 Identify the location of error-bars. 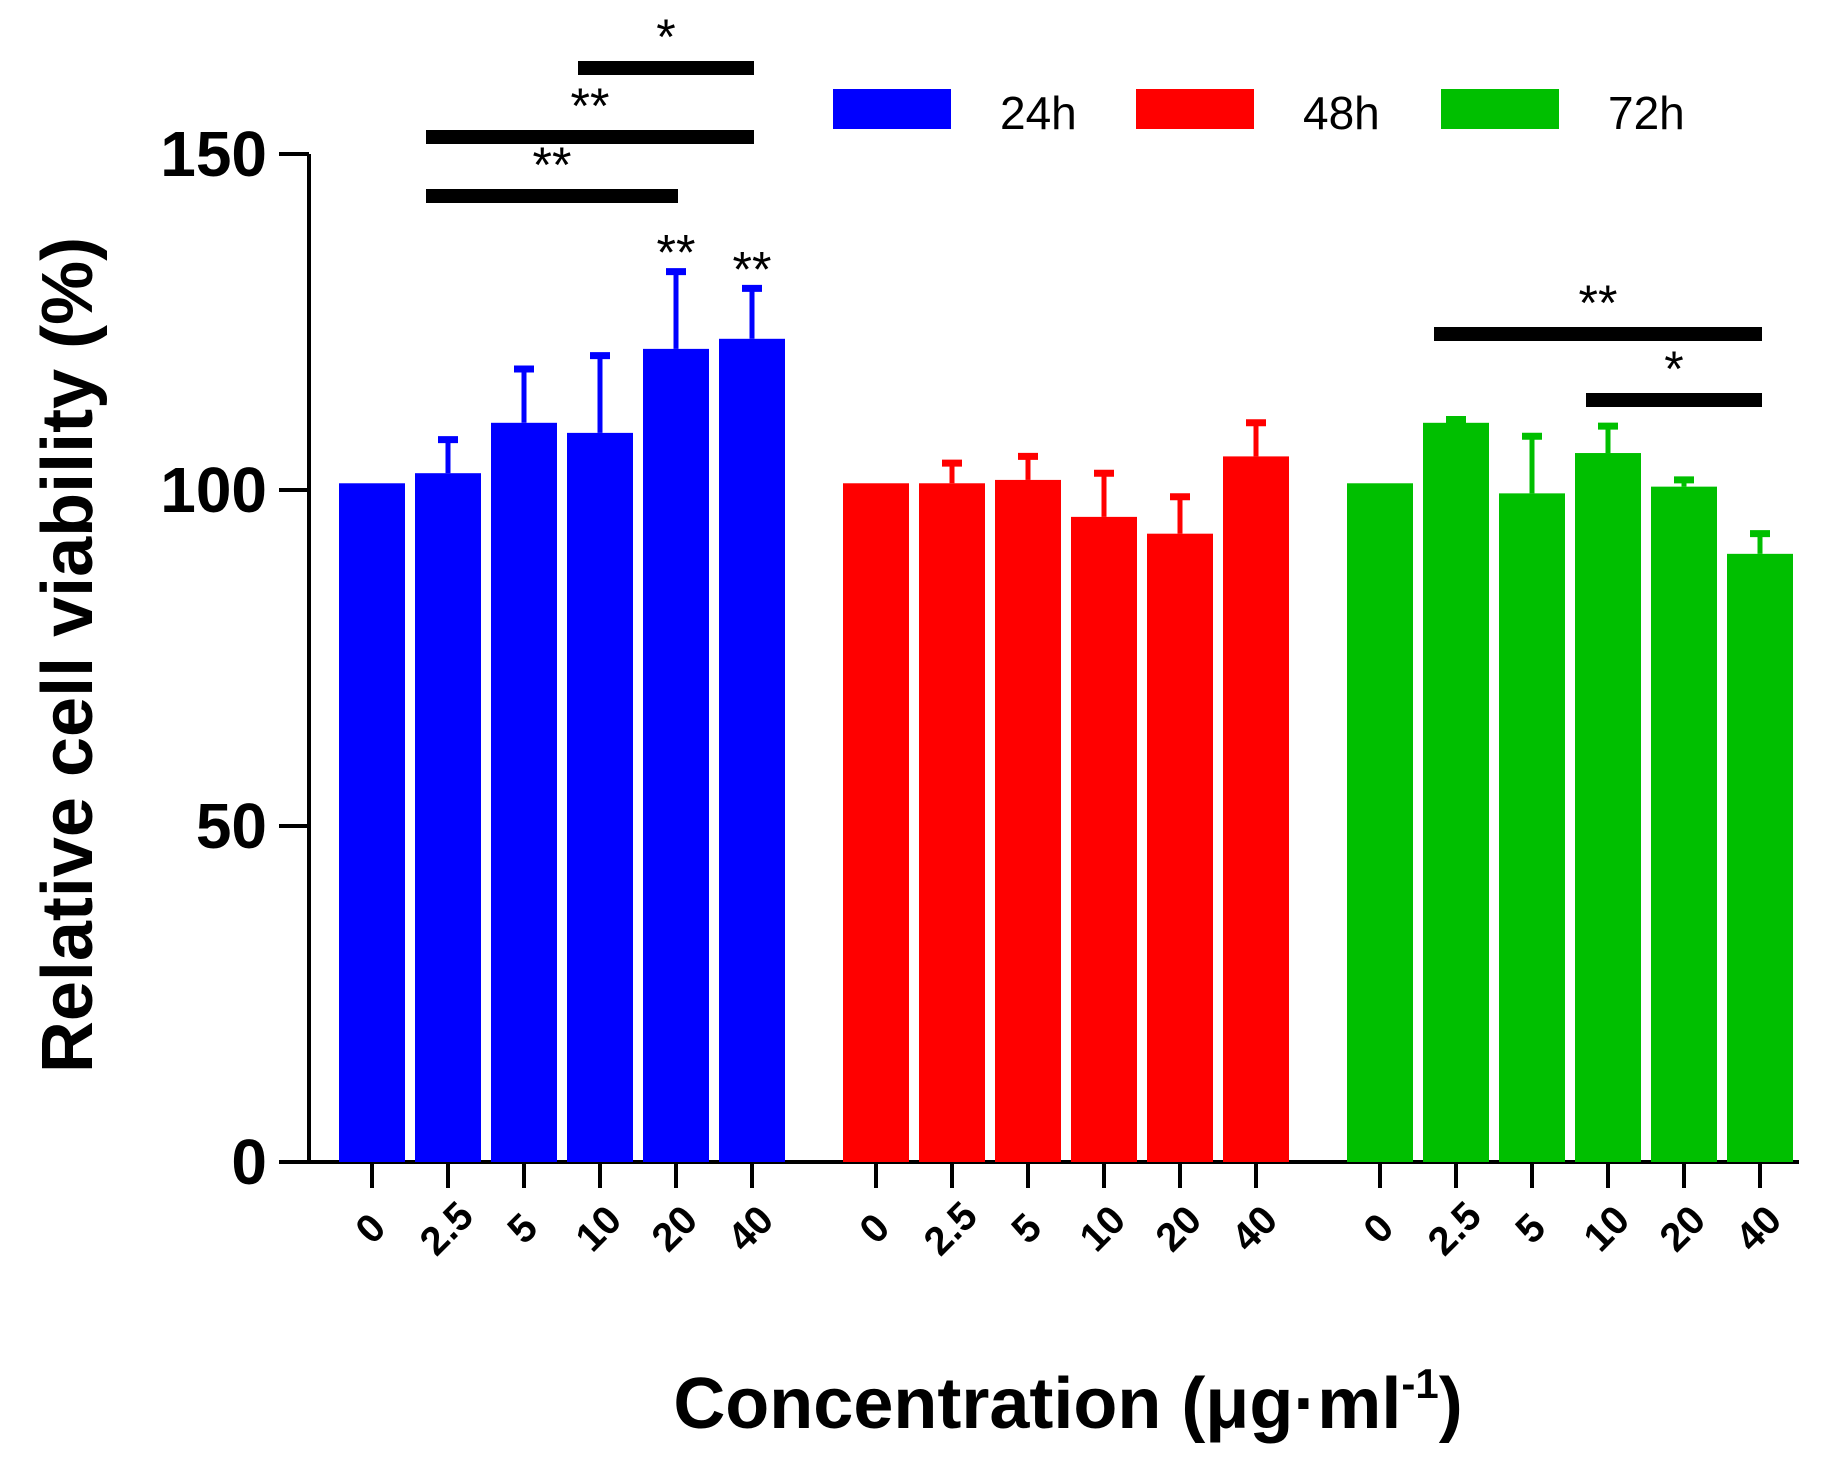
(1104, 411).